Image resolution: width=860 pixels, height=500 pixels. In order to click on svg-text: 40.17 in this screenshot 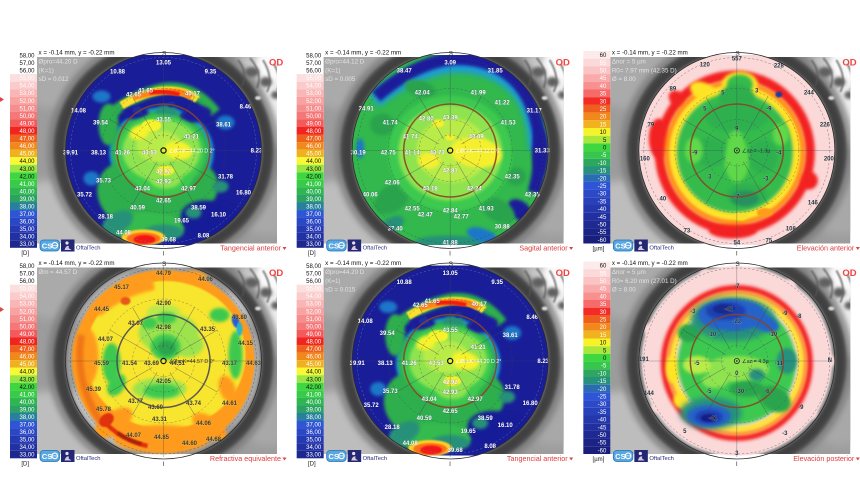, I will do `click(193, 95)`.